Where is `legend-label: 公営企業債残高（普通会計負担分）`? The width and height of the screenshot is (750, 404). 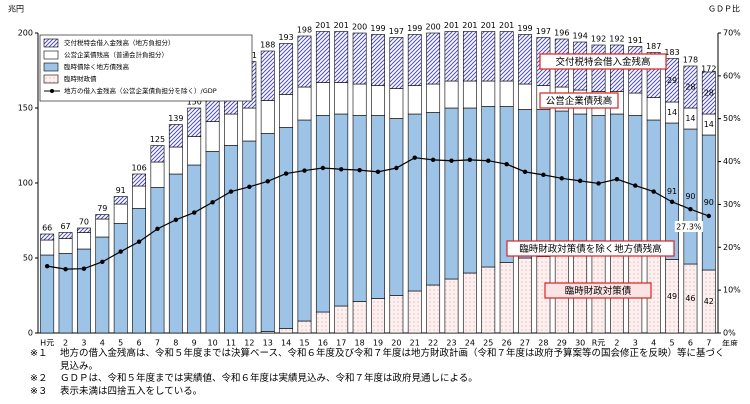 legend-label: 公営企業債残高（普通会計負担分） is located at coordinates (116, 54).